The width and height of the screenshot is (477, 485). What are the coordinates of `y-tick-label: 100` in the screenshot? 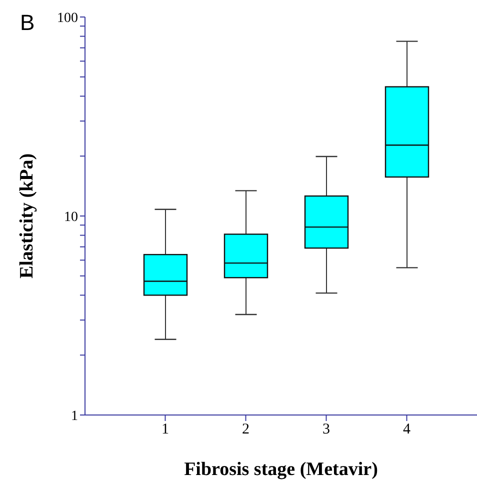 It's located at (67, 18).